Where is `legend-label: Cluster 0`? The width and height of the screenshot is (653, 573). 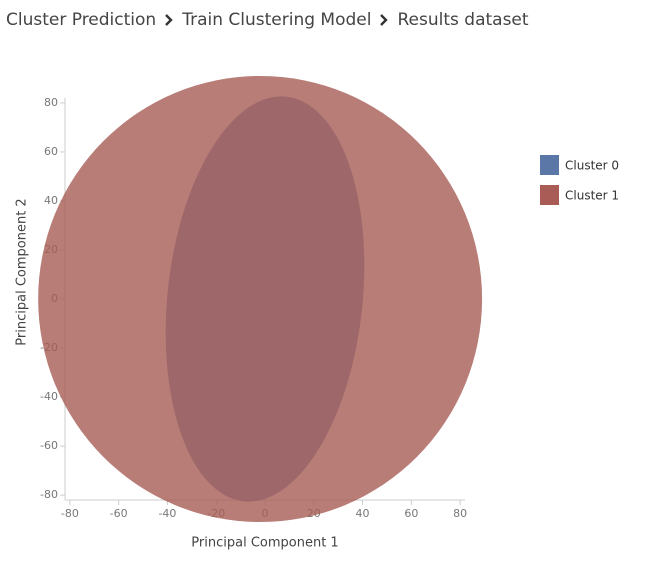 legend-label: Cluster 0 is located at coordinates (592, 166).